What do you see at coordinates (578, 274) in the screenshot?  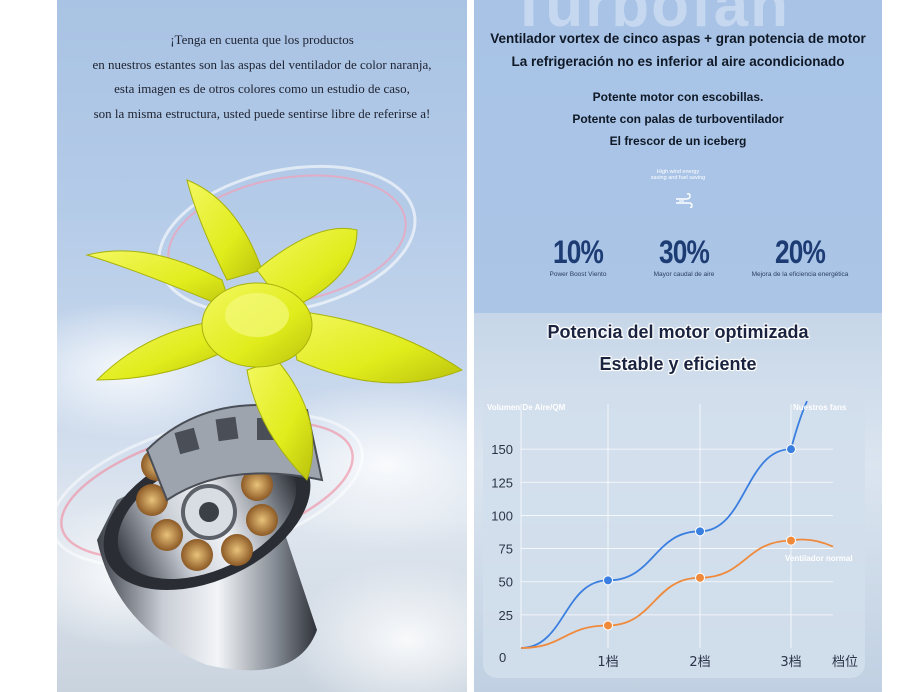 I see `stat-label: Power Boost Viento` at bounding box center [578, 274].